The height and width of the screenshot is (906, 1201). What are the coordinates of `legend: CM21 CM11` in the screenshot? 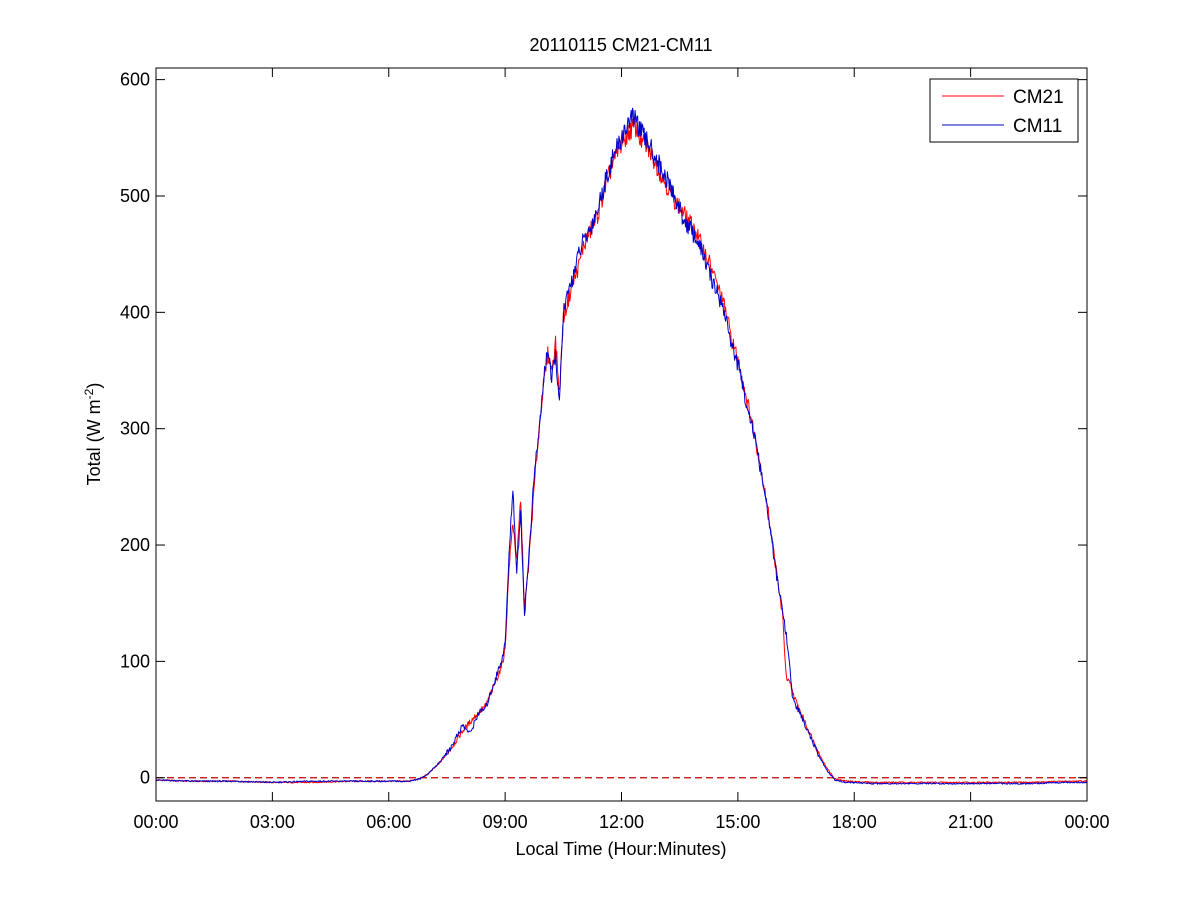 It's located at (1004, 110).